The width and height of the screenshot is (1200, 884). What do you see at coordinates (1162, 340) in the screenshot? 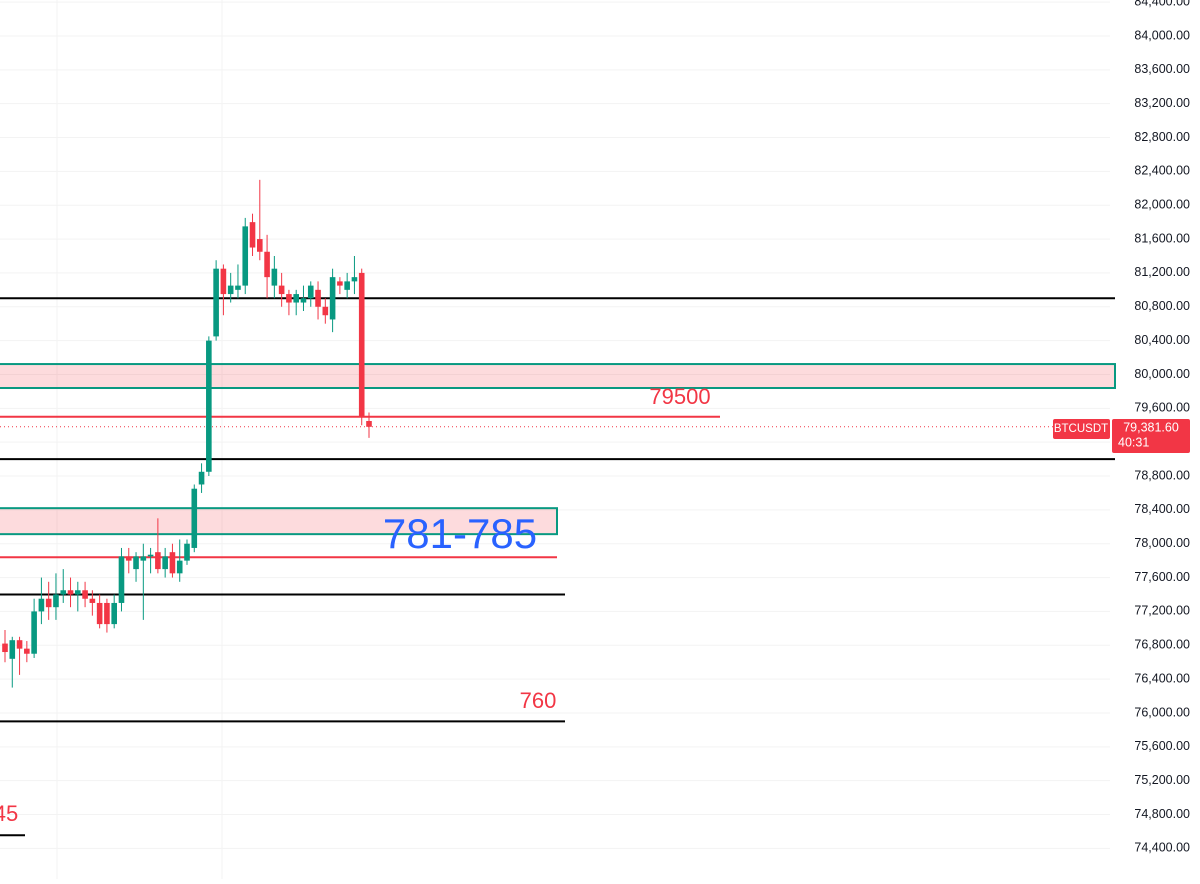
I see `y-tick-label: 80,400.00` at bounding box center [1162, 340].